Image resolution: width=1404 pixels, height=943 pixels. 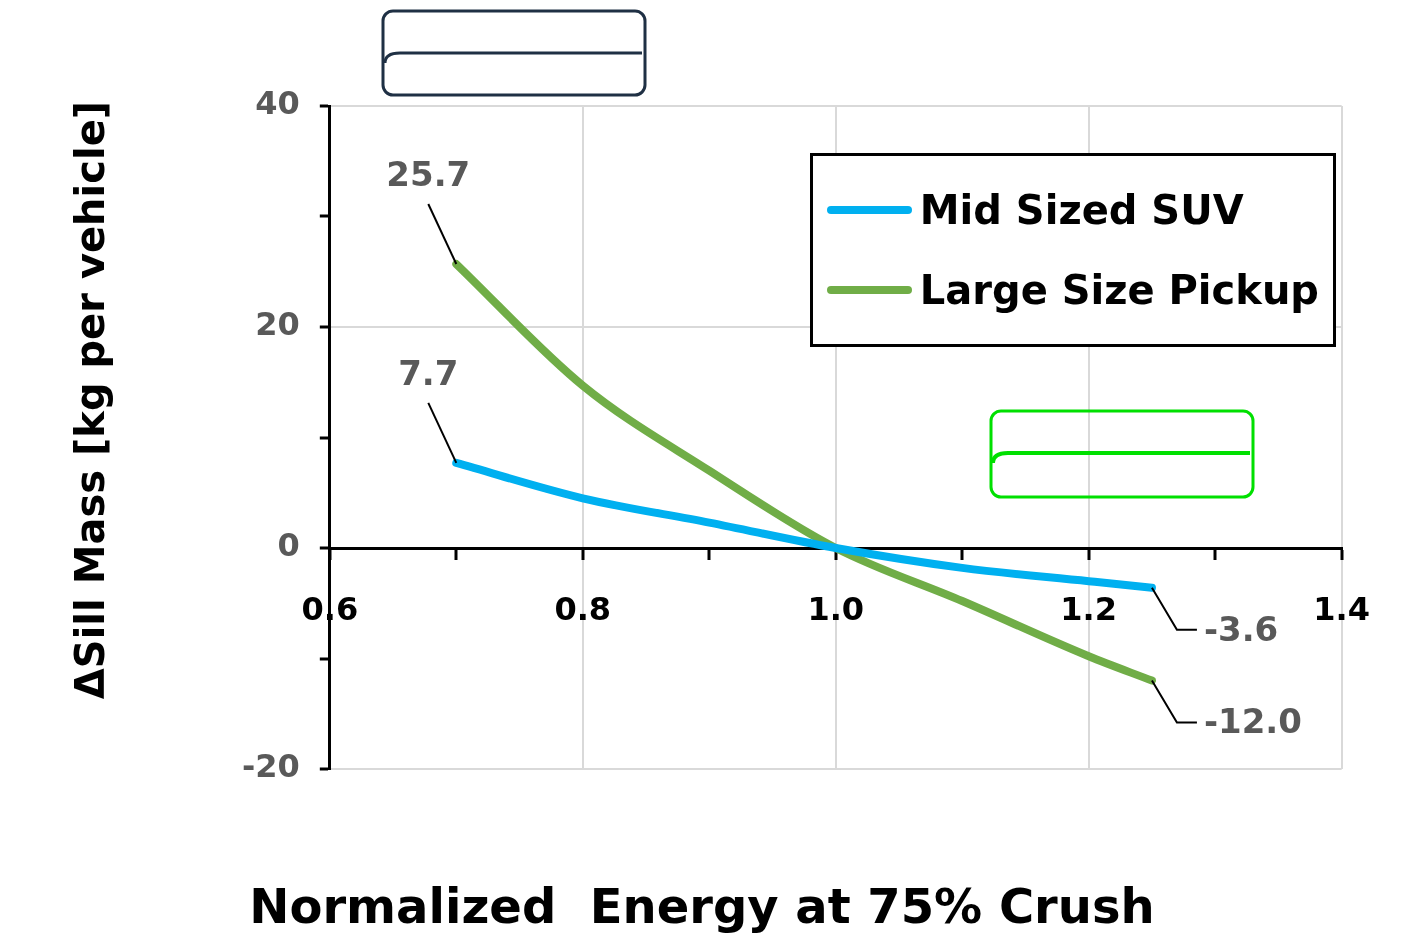 What do you see at coordinates (428, 372) in the screenshot?
I see `data-label: 7.7` at bounding box center [428, 372].